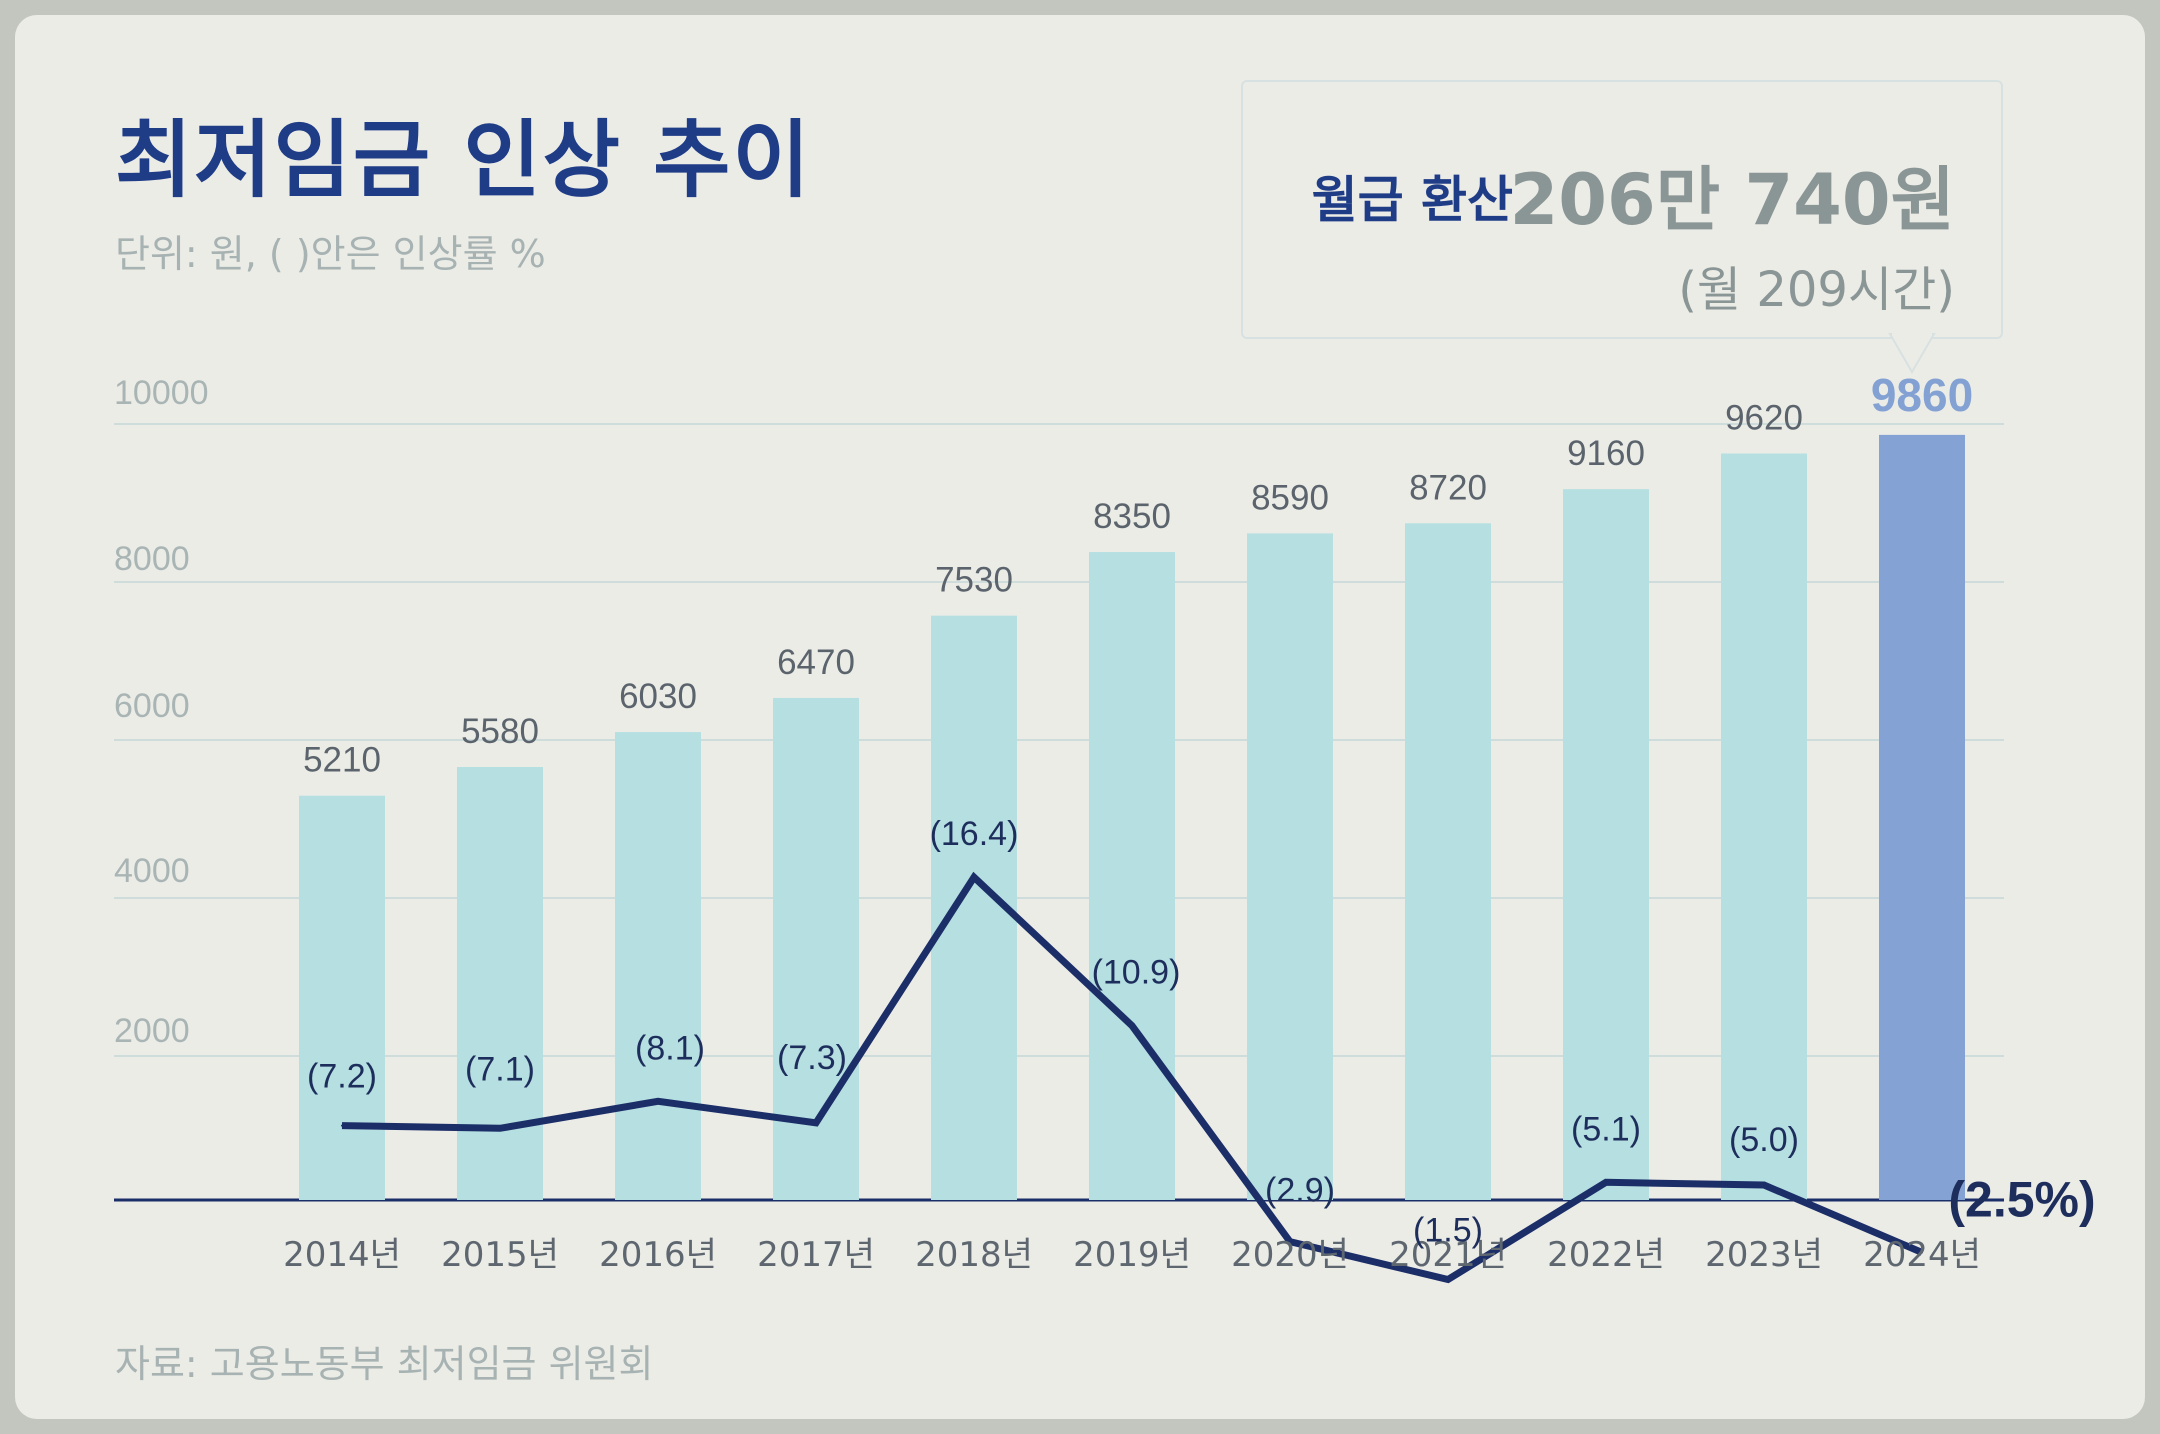 The image size is (2160, 1434). Describe the element at coordinates (384, 1364) in the screenshot. I see `source-note: 자료: 고용노동부 최저임금 위원회` at that location.